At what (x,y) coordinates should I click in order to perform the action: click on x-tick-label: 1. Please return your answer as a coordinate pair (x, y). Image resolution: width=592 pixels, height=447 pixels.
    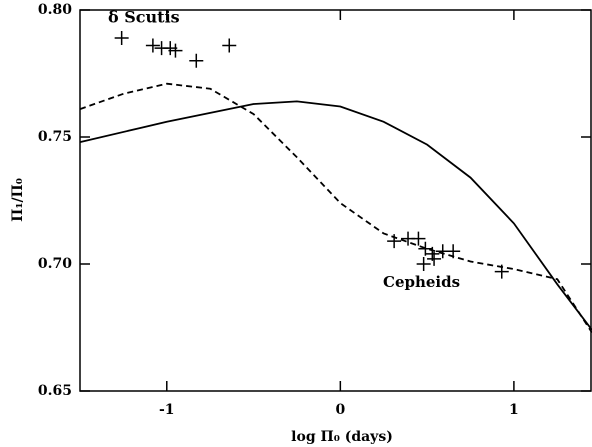
    Looking at the image, I should click on (514, 410).